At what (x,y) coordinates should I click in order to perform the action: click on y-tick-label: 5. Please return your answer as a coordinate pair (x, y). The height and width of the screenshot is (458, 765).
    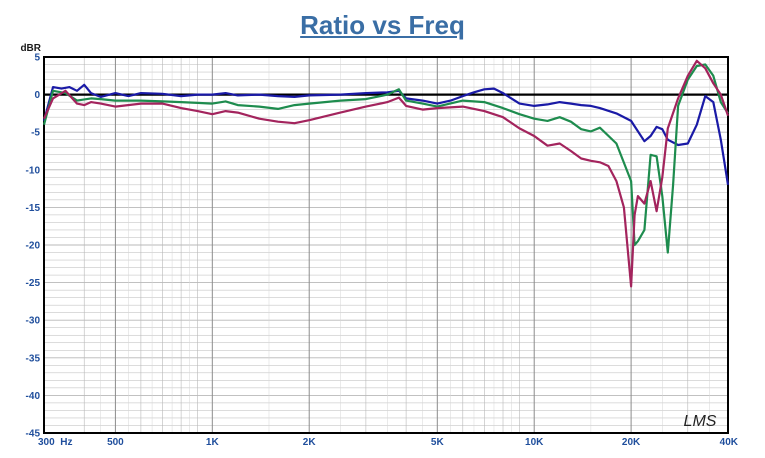
    Looking at the image, I should click on (37, 58).